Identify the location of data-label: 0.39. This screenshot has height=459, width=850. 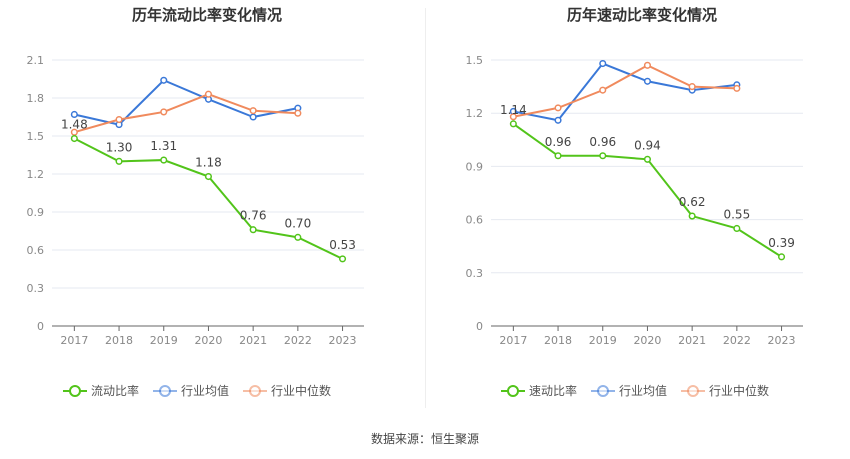
(781, 243).